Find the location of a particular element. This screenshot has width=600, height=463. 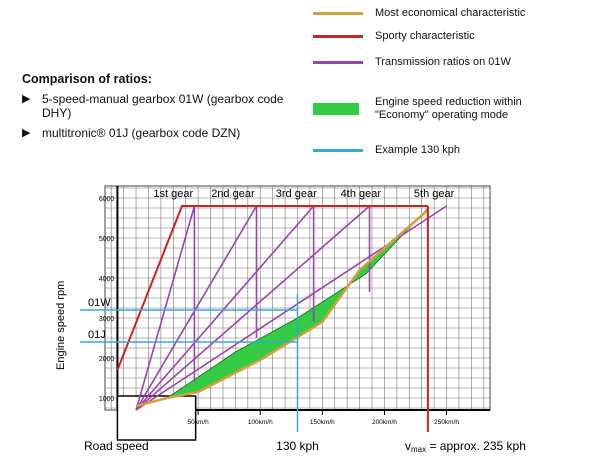

y-tick-label: 1000 is located at coordinates (107, 399).